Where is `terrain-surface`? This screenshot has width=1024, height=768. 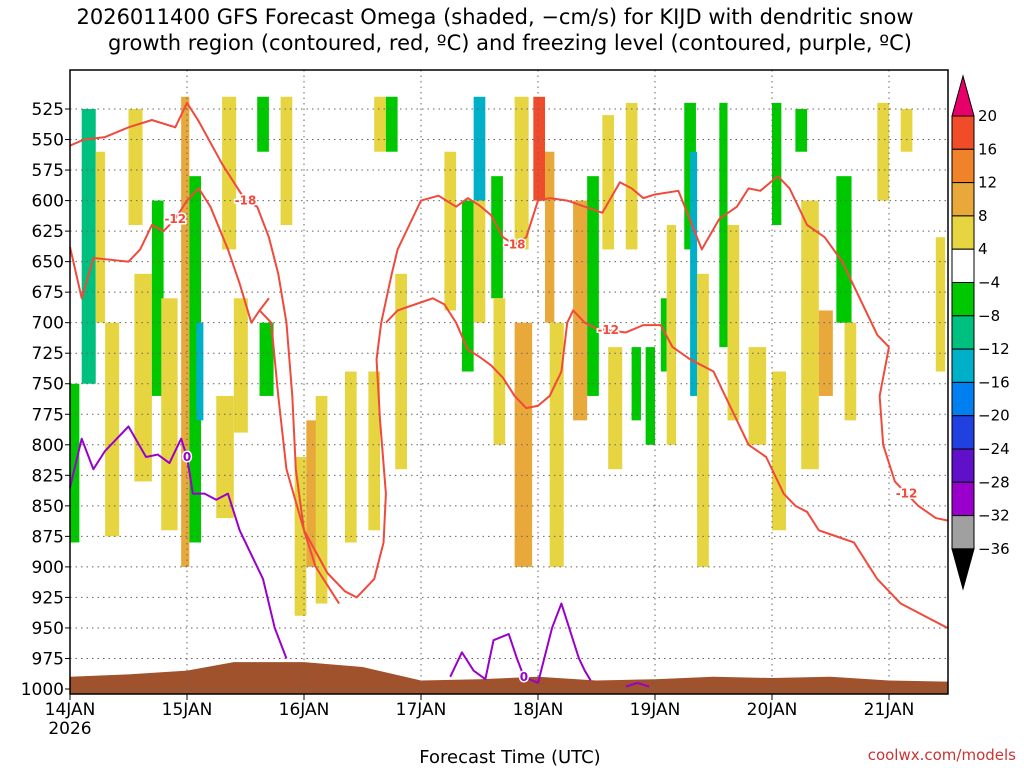 terrain-surface is located at coordinates (509, 678).